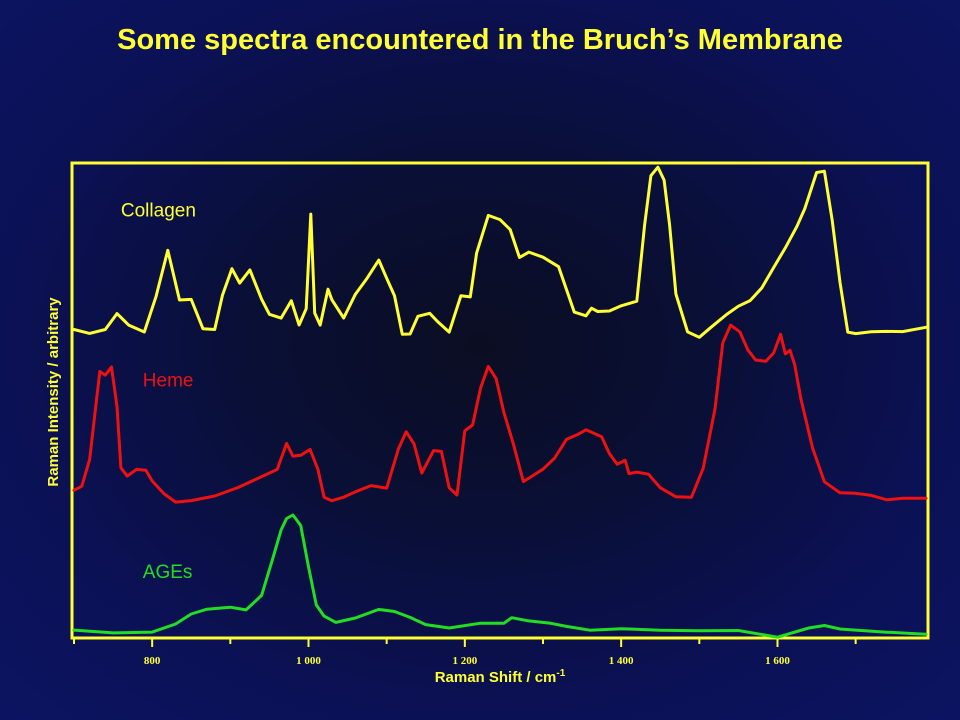 This screenshot has width=960, height=720. Describe the element at coordinates (465, 652) in the screenshot. I see `x-axis-ticks: 800 1 000 1 200 1 400 1 600` at that location.